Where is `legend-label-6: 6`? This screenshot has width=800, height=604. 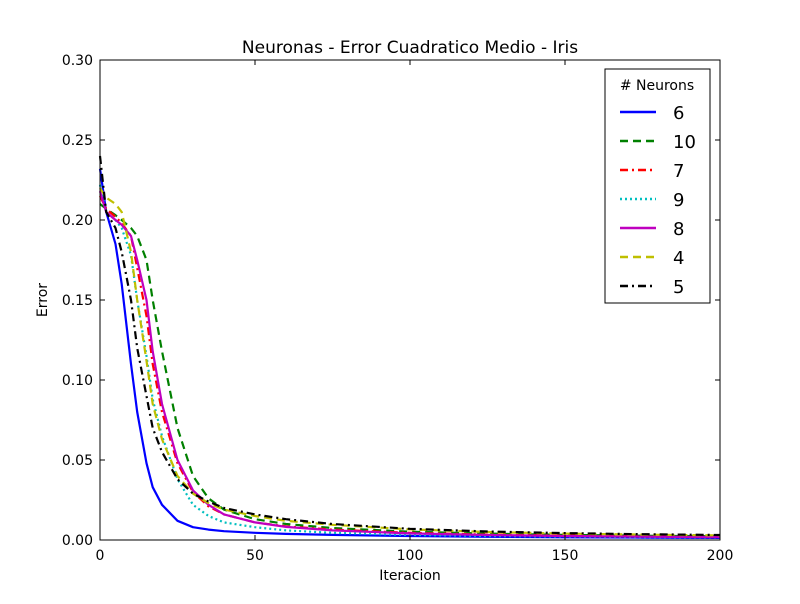 legend-label-6: 6 is located at coordinates (678, 113).